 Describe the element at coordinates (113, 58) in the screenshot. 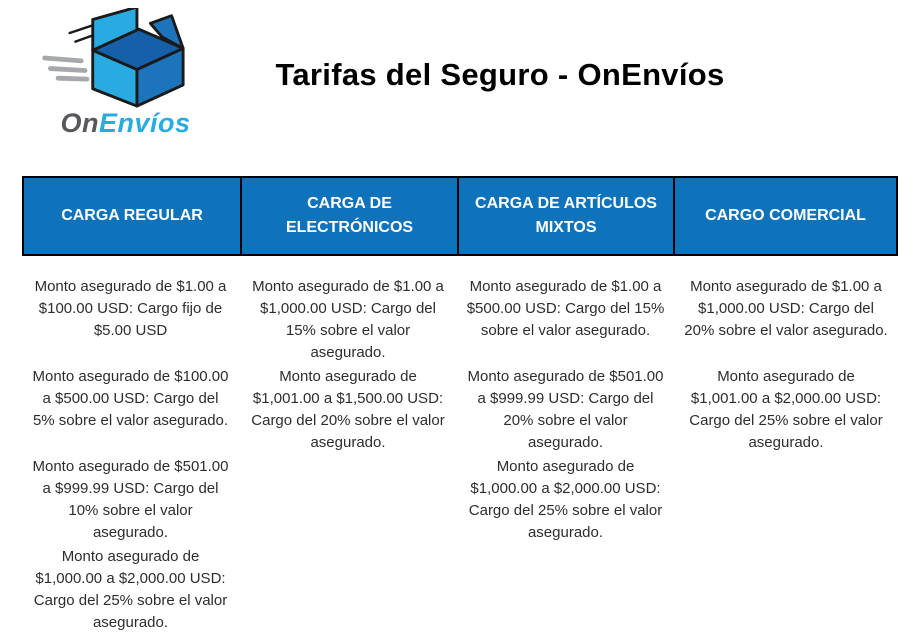

I see `shipping-box-icon` at that location.